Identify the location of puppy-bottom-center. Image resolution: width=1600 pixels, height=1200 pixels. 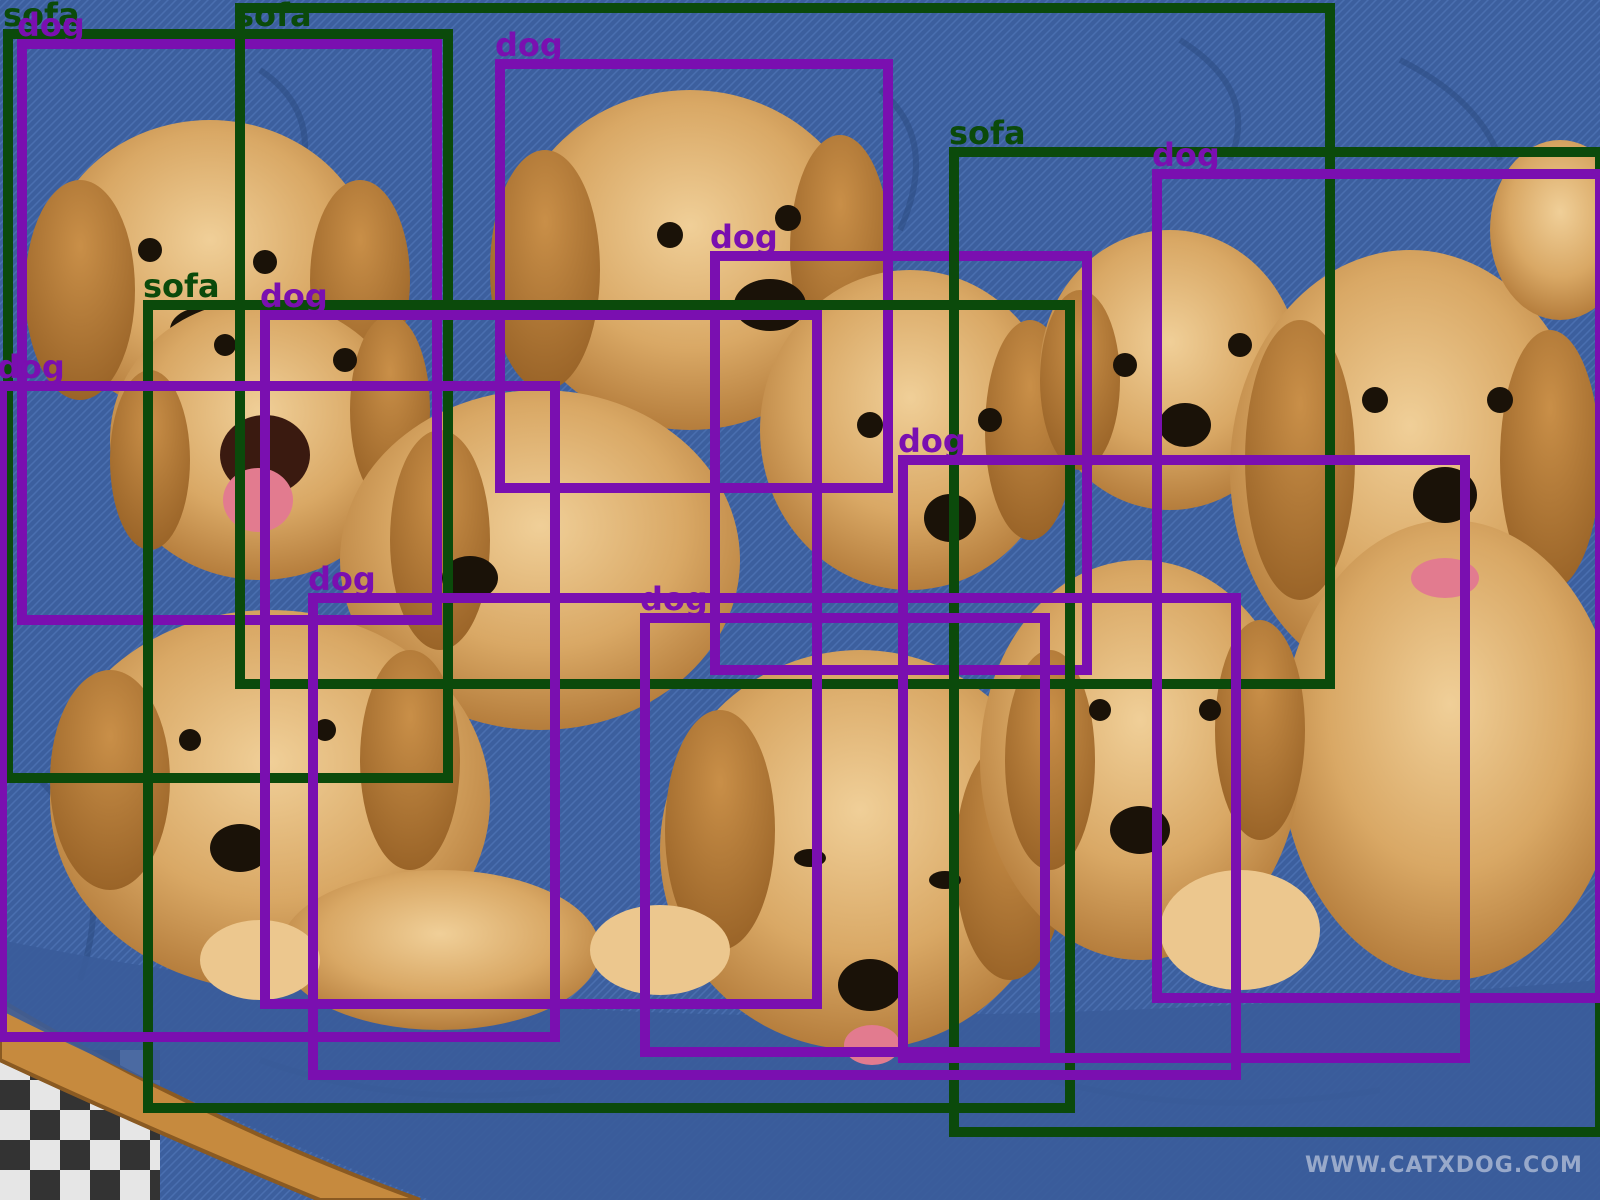
(827, 857).